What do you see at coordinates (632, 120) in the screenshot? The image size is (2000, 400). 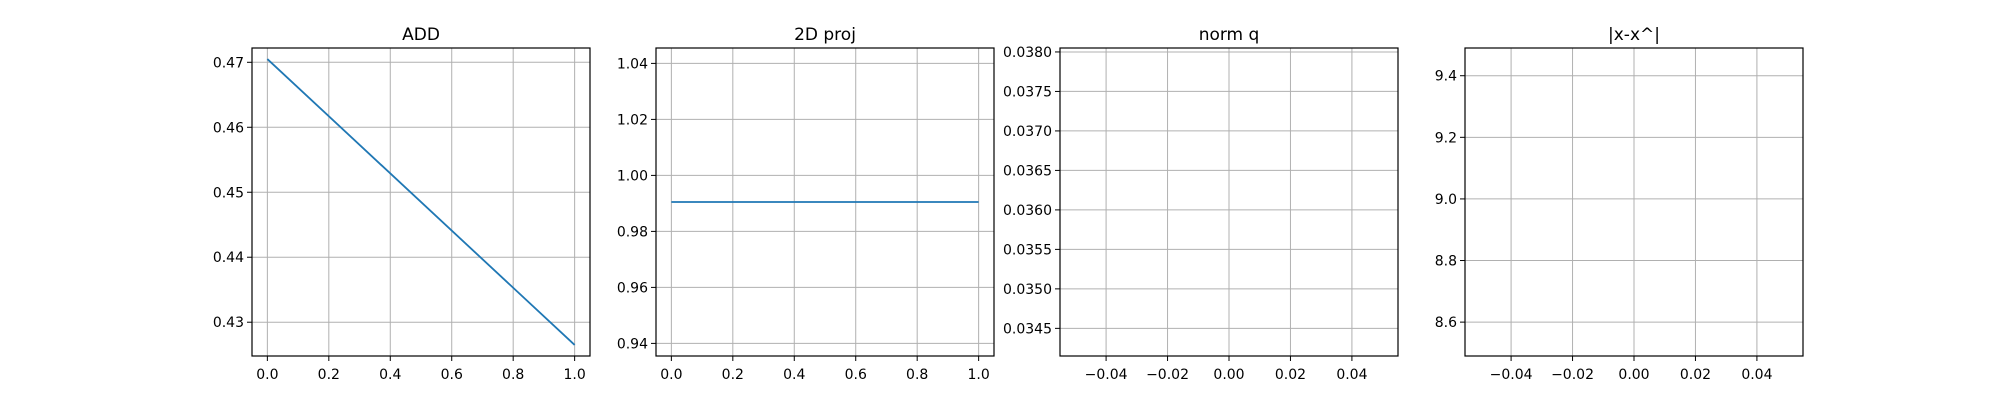 I see `y-tick-label: 1.02` at bounding box center [632, 120].